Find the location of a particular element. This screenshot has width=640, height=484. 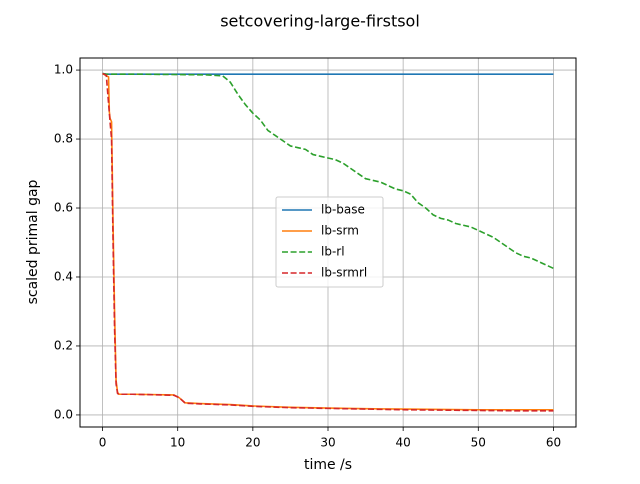

x-tick-label: 50 is located at coordinates (478, 443).